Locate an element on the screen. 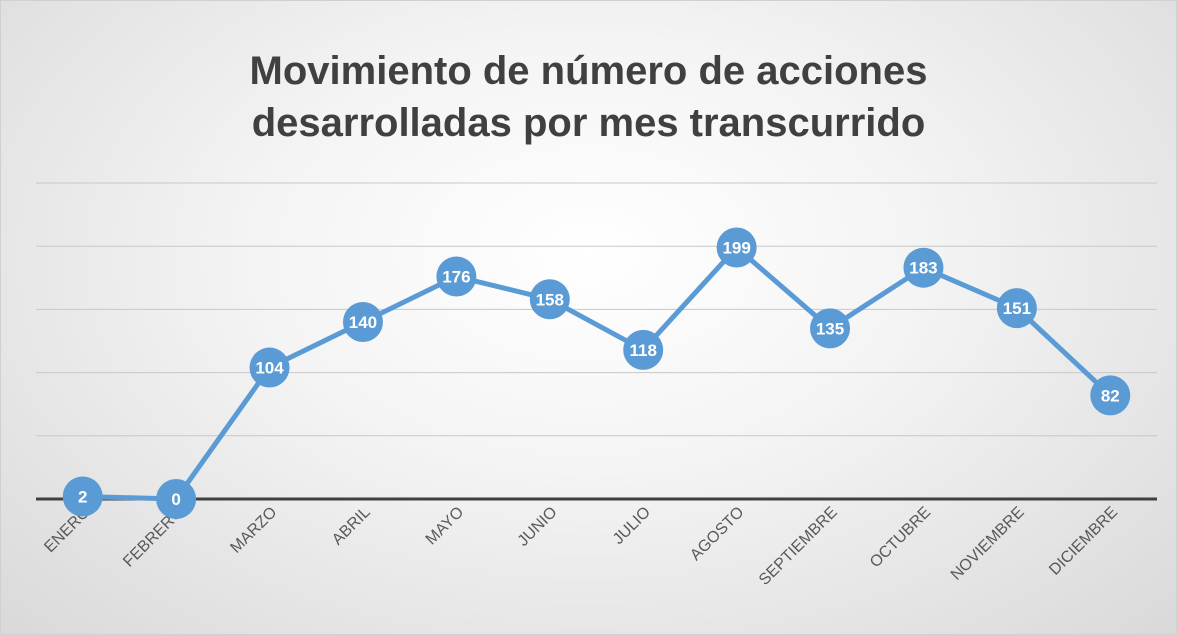 This screenshot has height=635, width=1177. data-label: 183 is located at coordinates (923, 268).